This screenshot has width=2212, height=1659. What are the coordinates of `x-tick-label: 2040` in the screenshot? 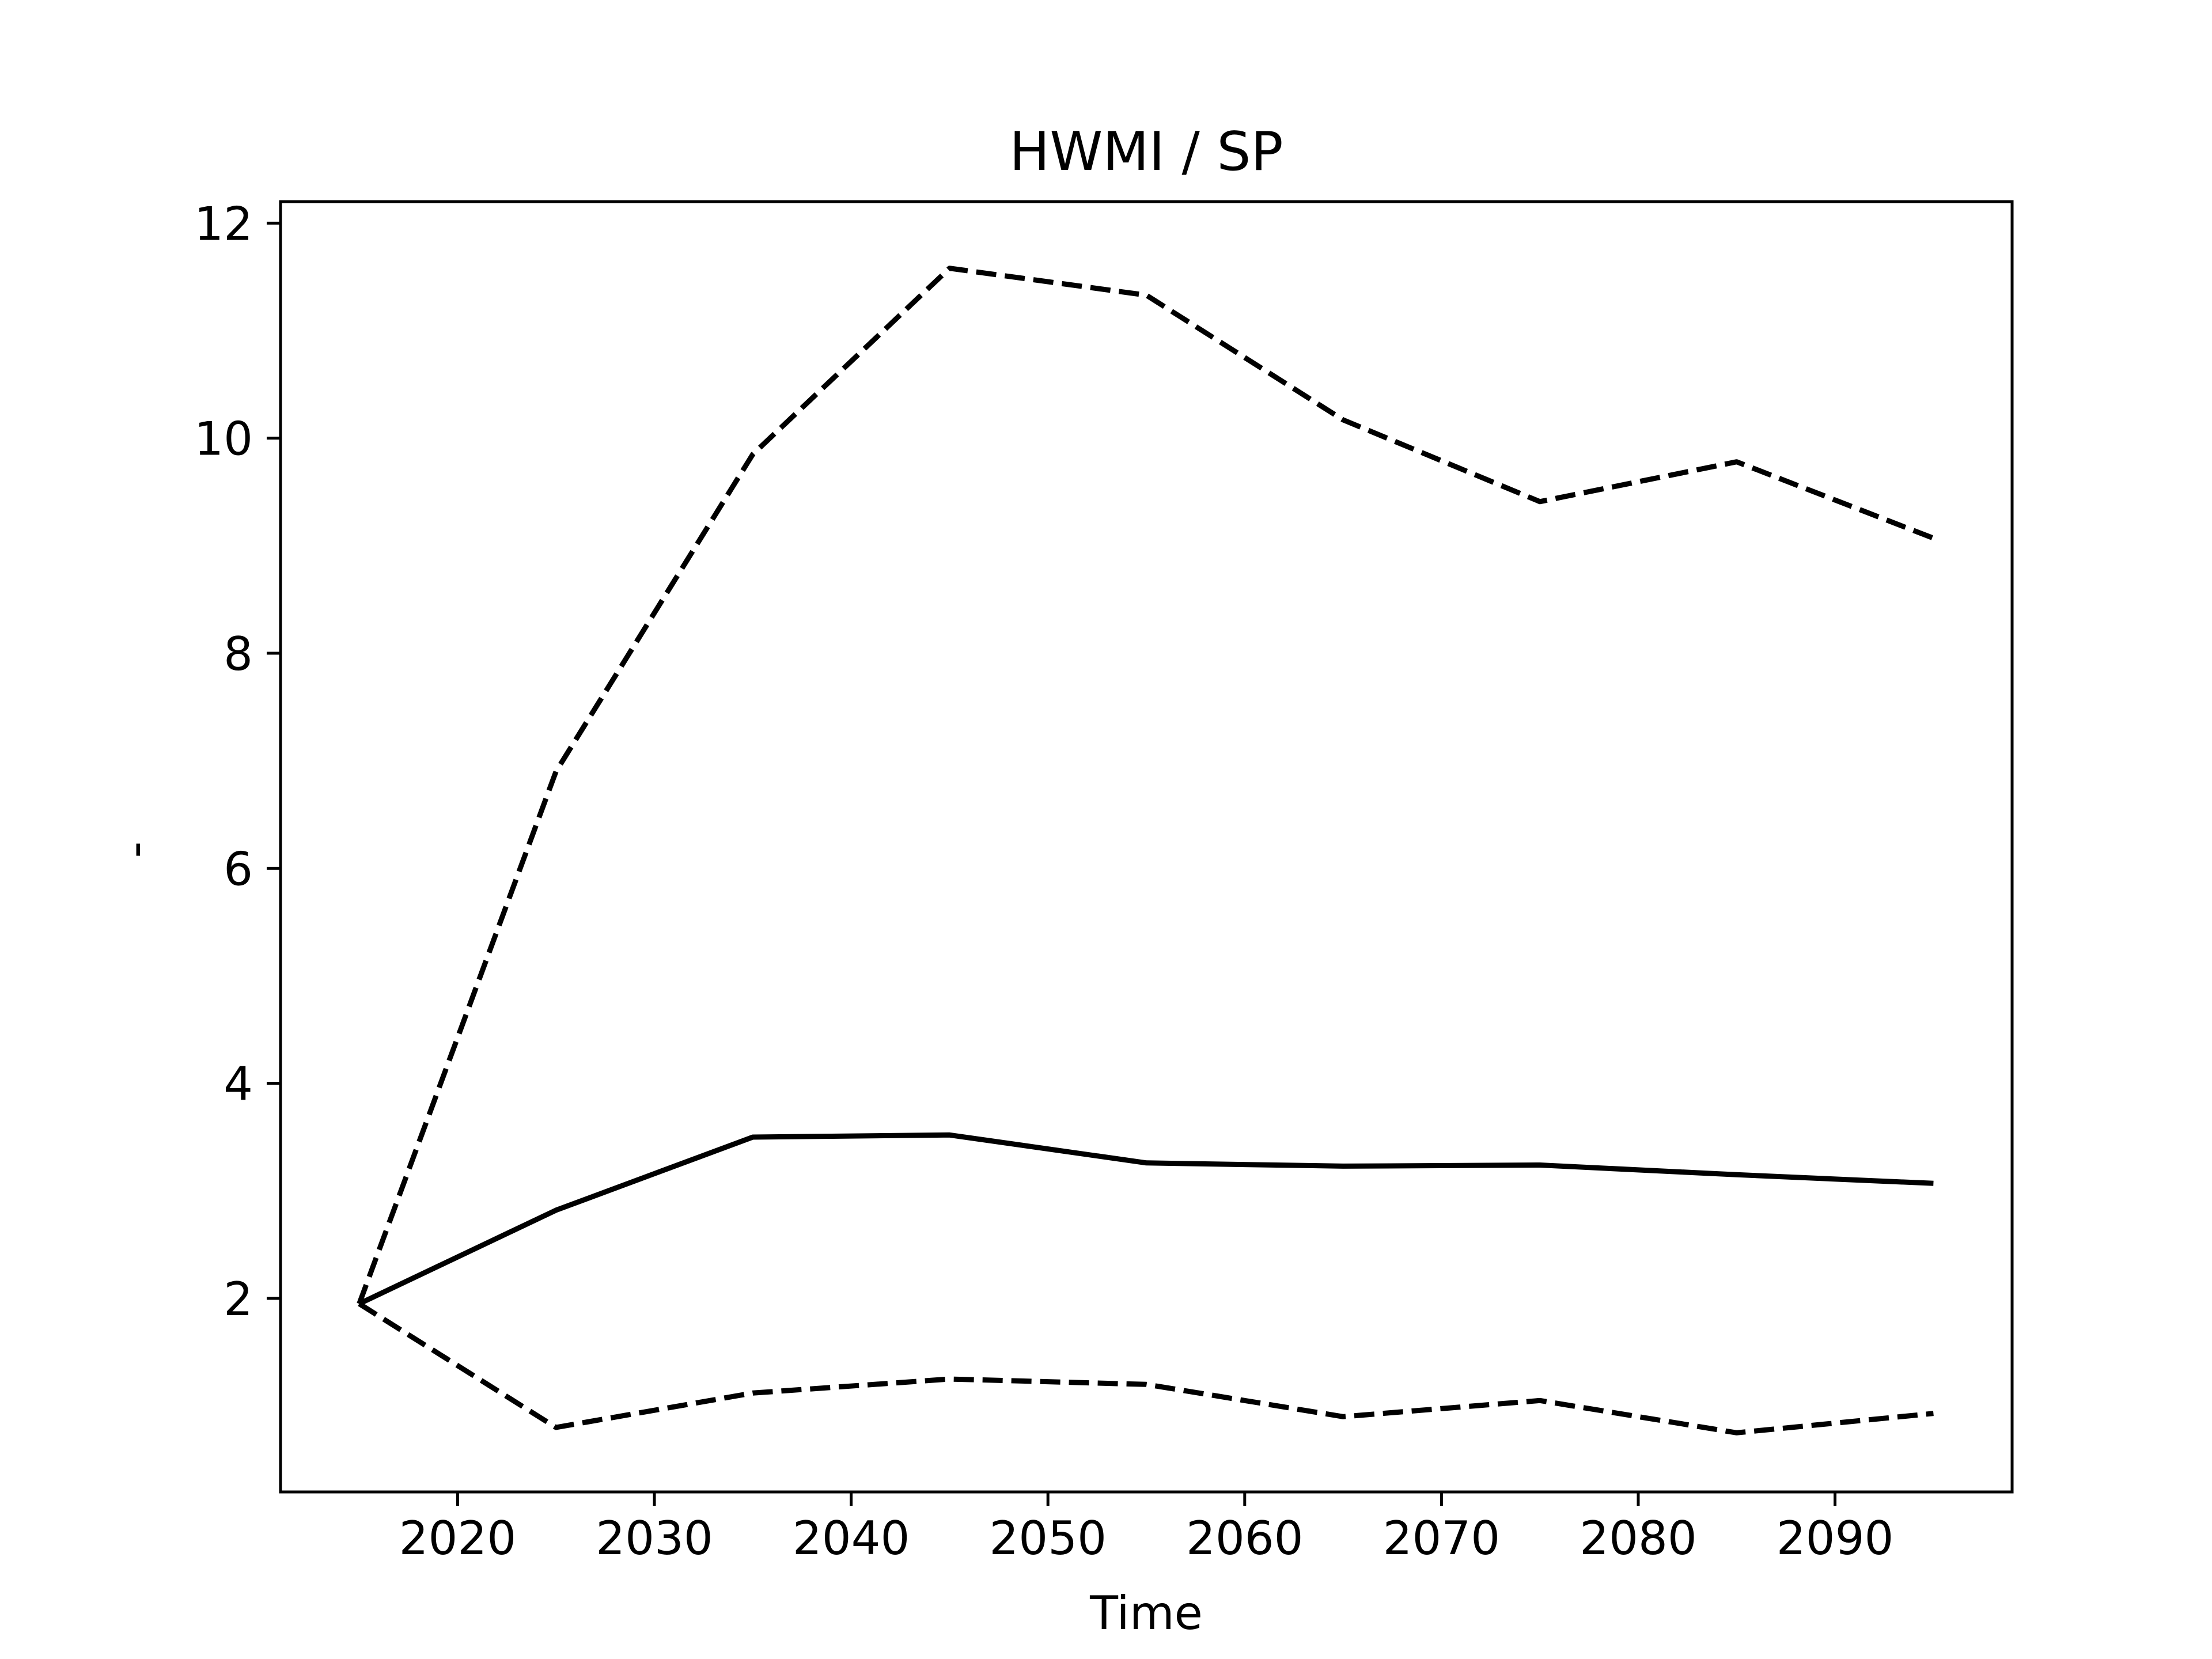 It's located at (851, 1538).